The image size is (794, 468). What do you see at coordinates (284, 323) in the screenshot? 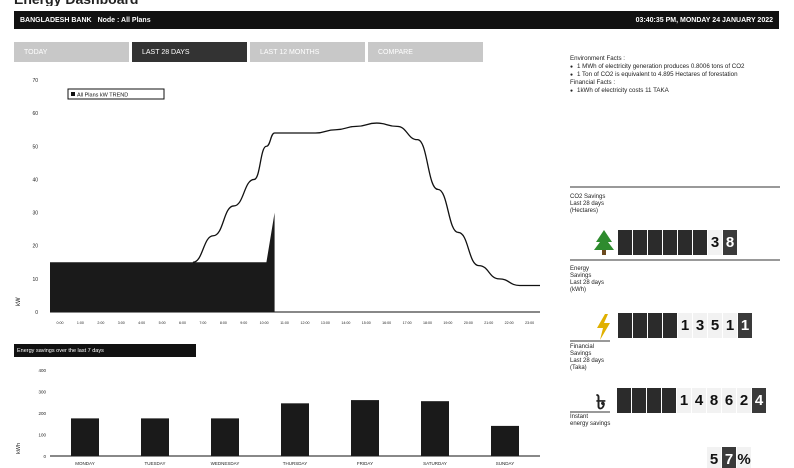
I see `x-tick-label: 11:00` at bounding box center [284, 323].